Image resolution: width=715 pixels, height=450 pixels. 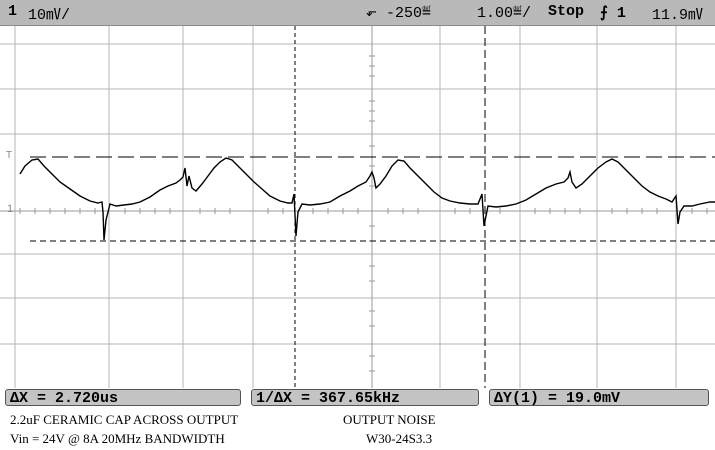 I want to click on delta-y-measurement: ΔY(1) = 19.0mV, so click(x=599, y=397).